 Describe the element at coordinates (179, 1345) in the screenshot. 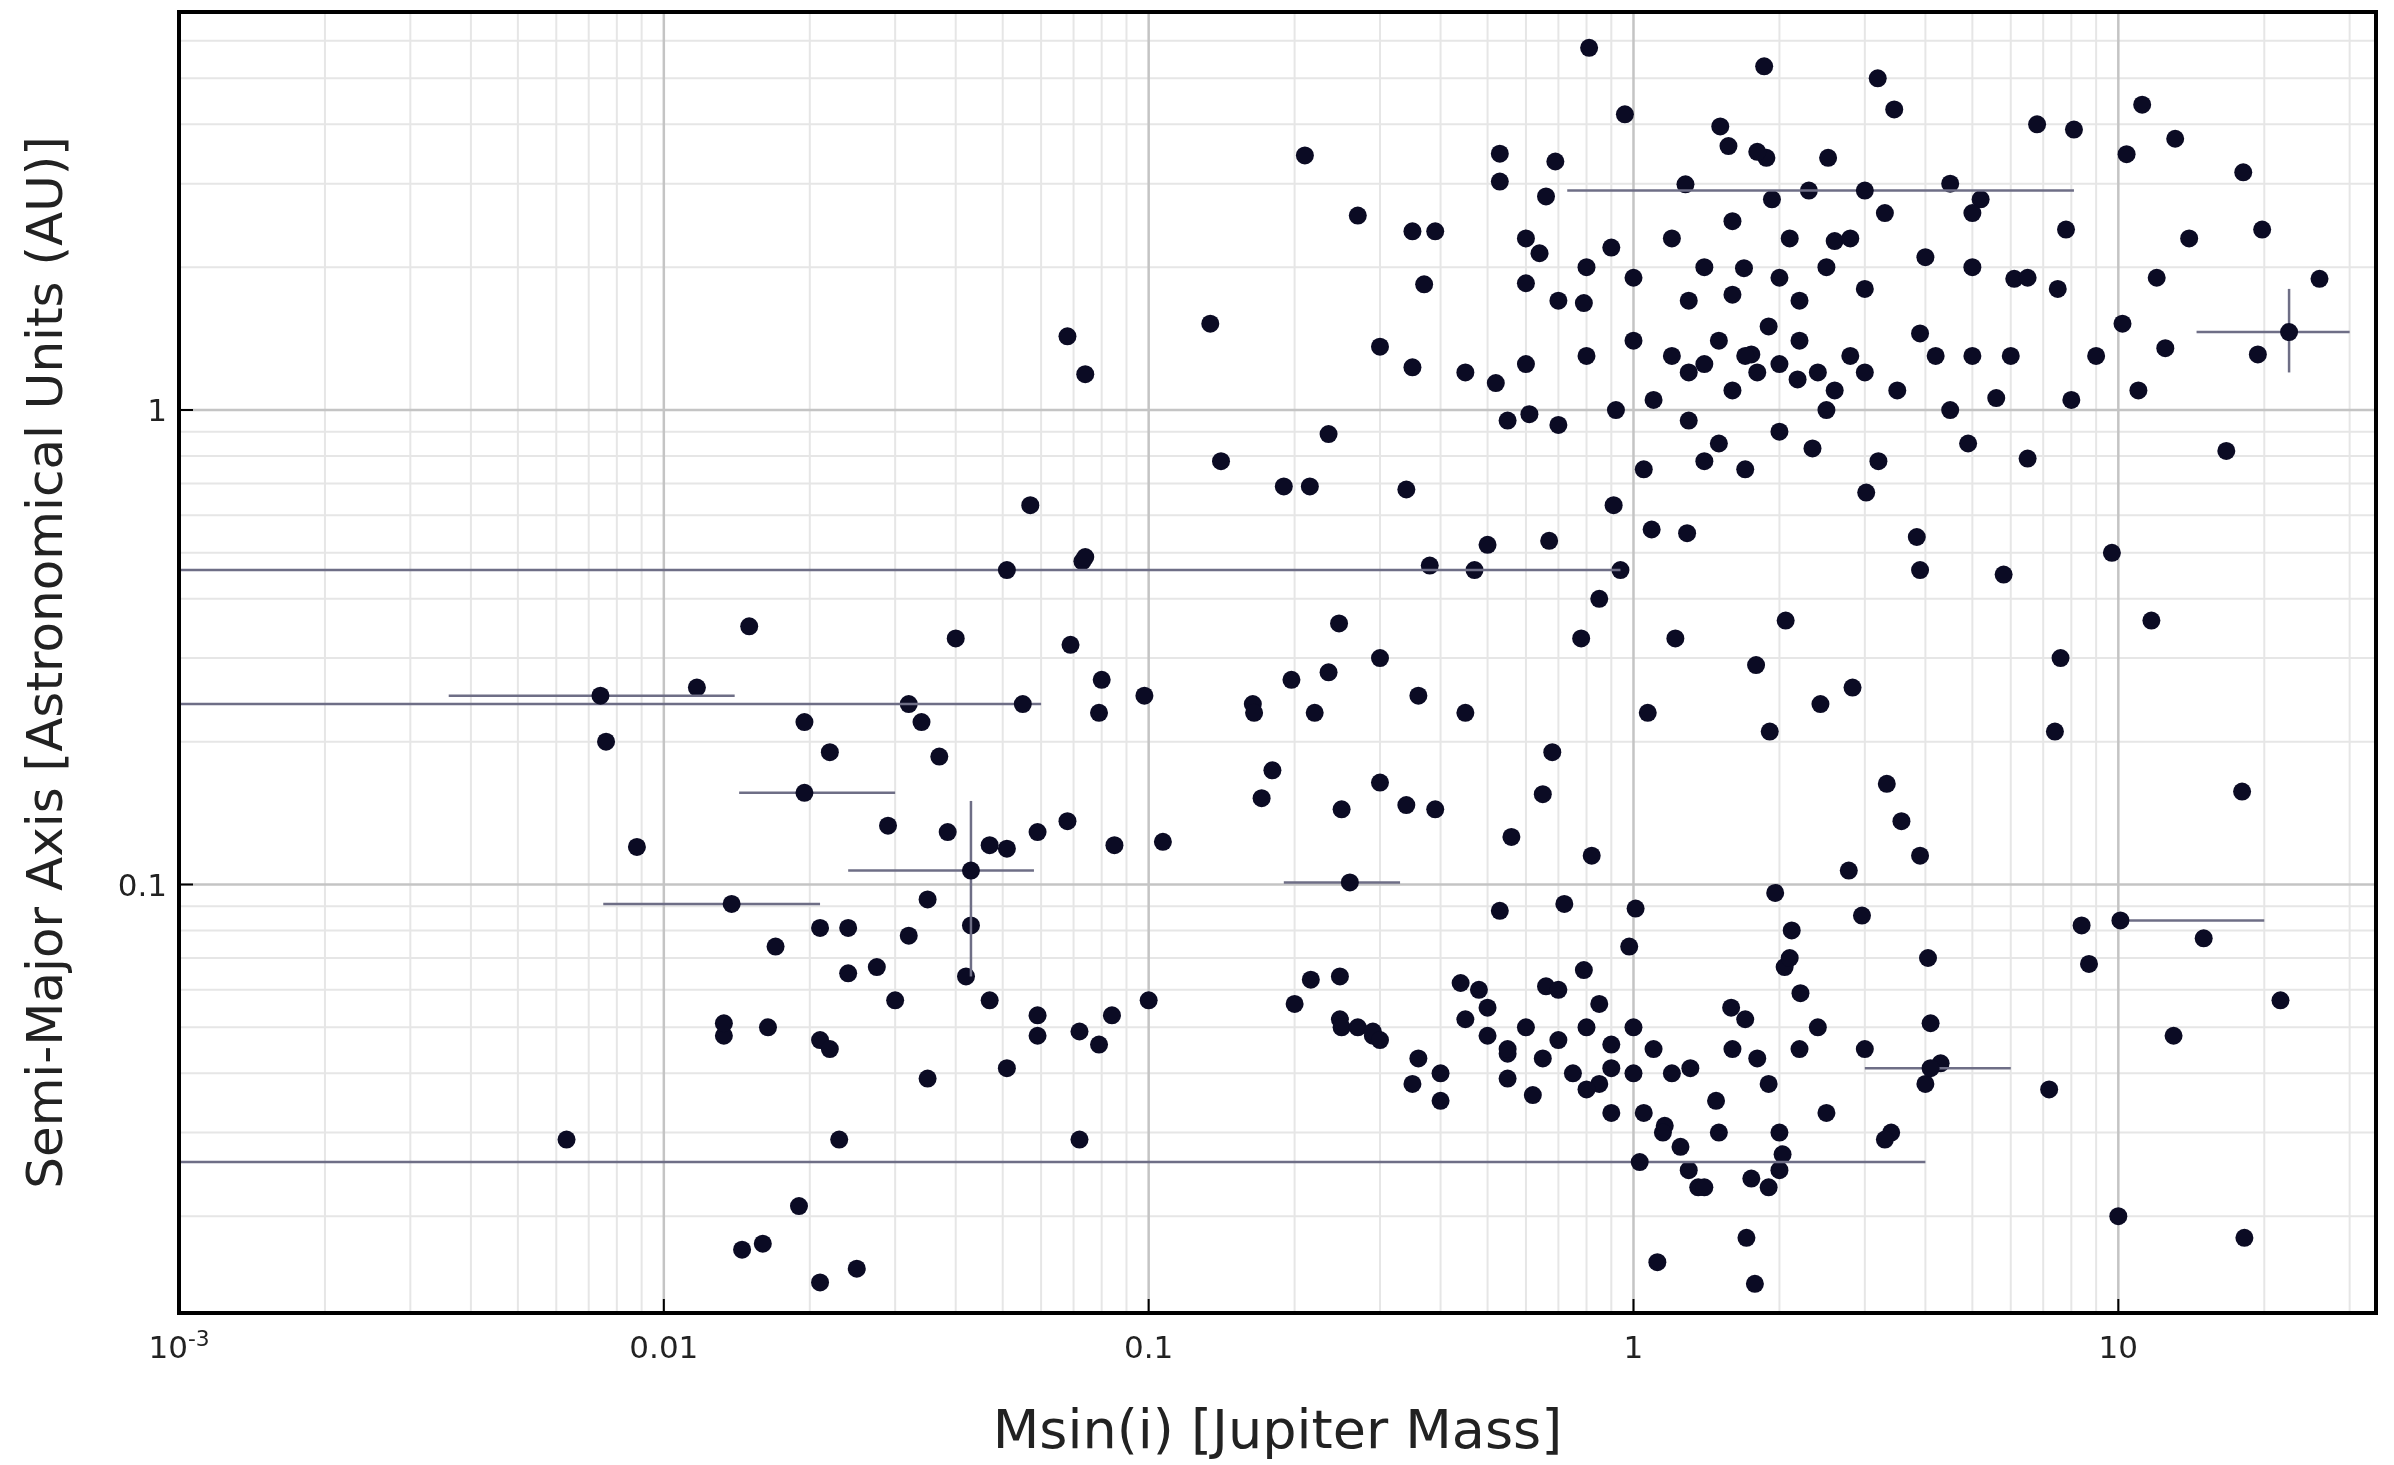

I see `x-tick-label: 10$^{-3}$` at that location.